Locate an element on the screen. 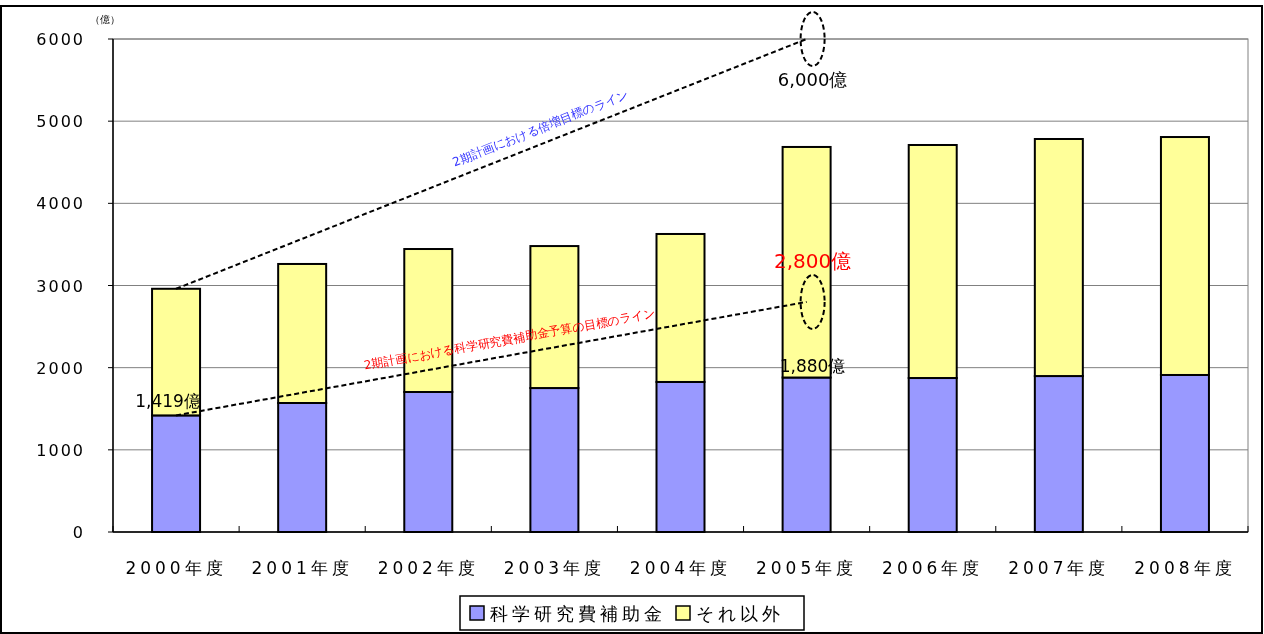  x-tick-label: 2001年度 is located at coordinates (302, 568).